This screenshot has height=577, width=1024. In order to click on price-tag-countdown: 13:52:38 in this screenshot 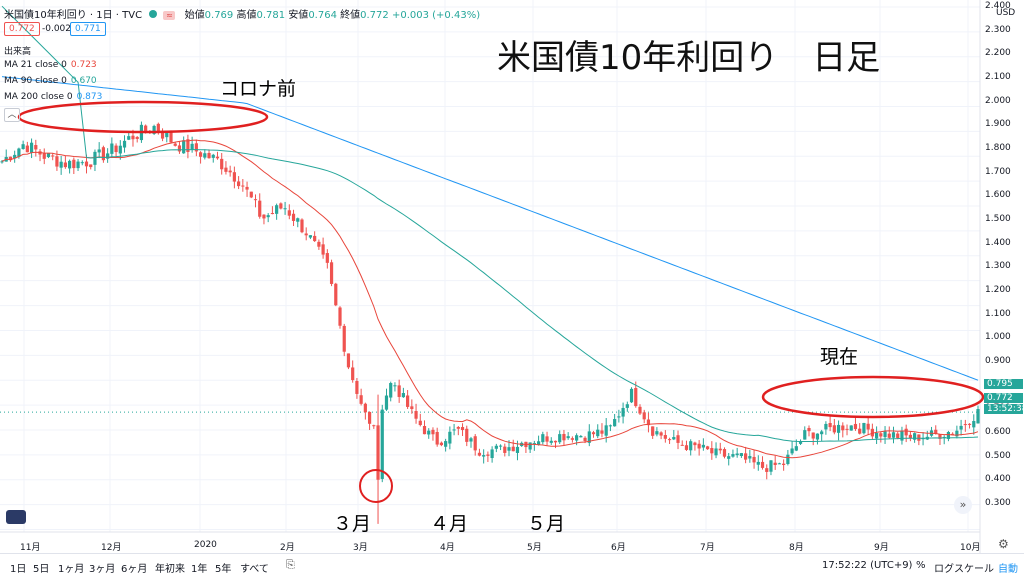, I will do `click(1004, 409)`.